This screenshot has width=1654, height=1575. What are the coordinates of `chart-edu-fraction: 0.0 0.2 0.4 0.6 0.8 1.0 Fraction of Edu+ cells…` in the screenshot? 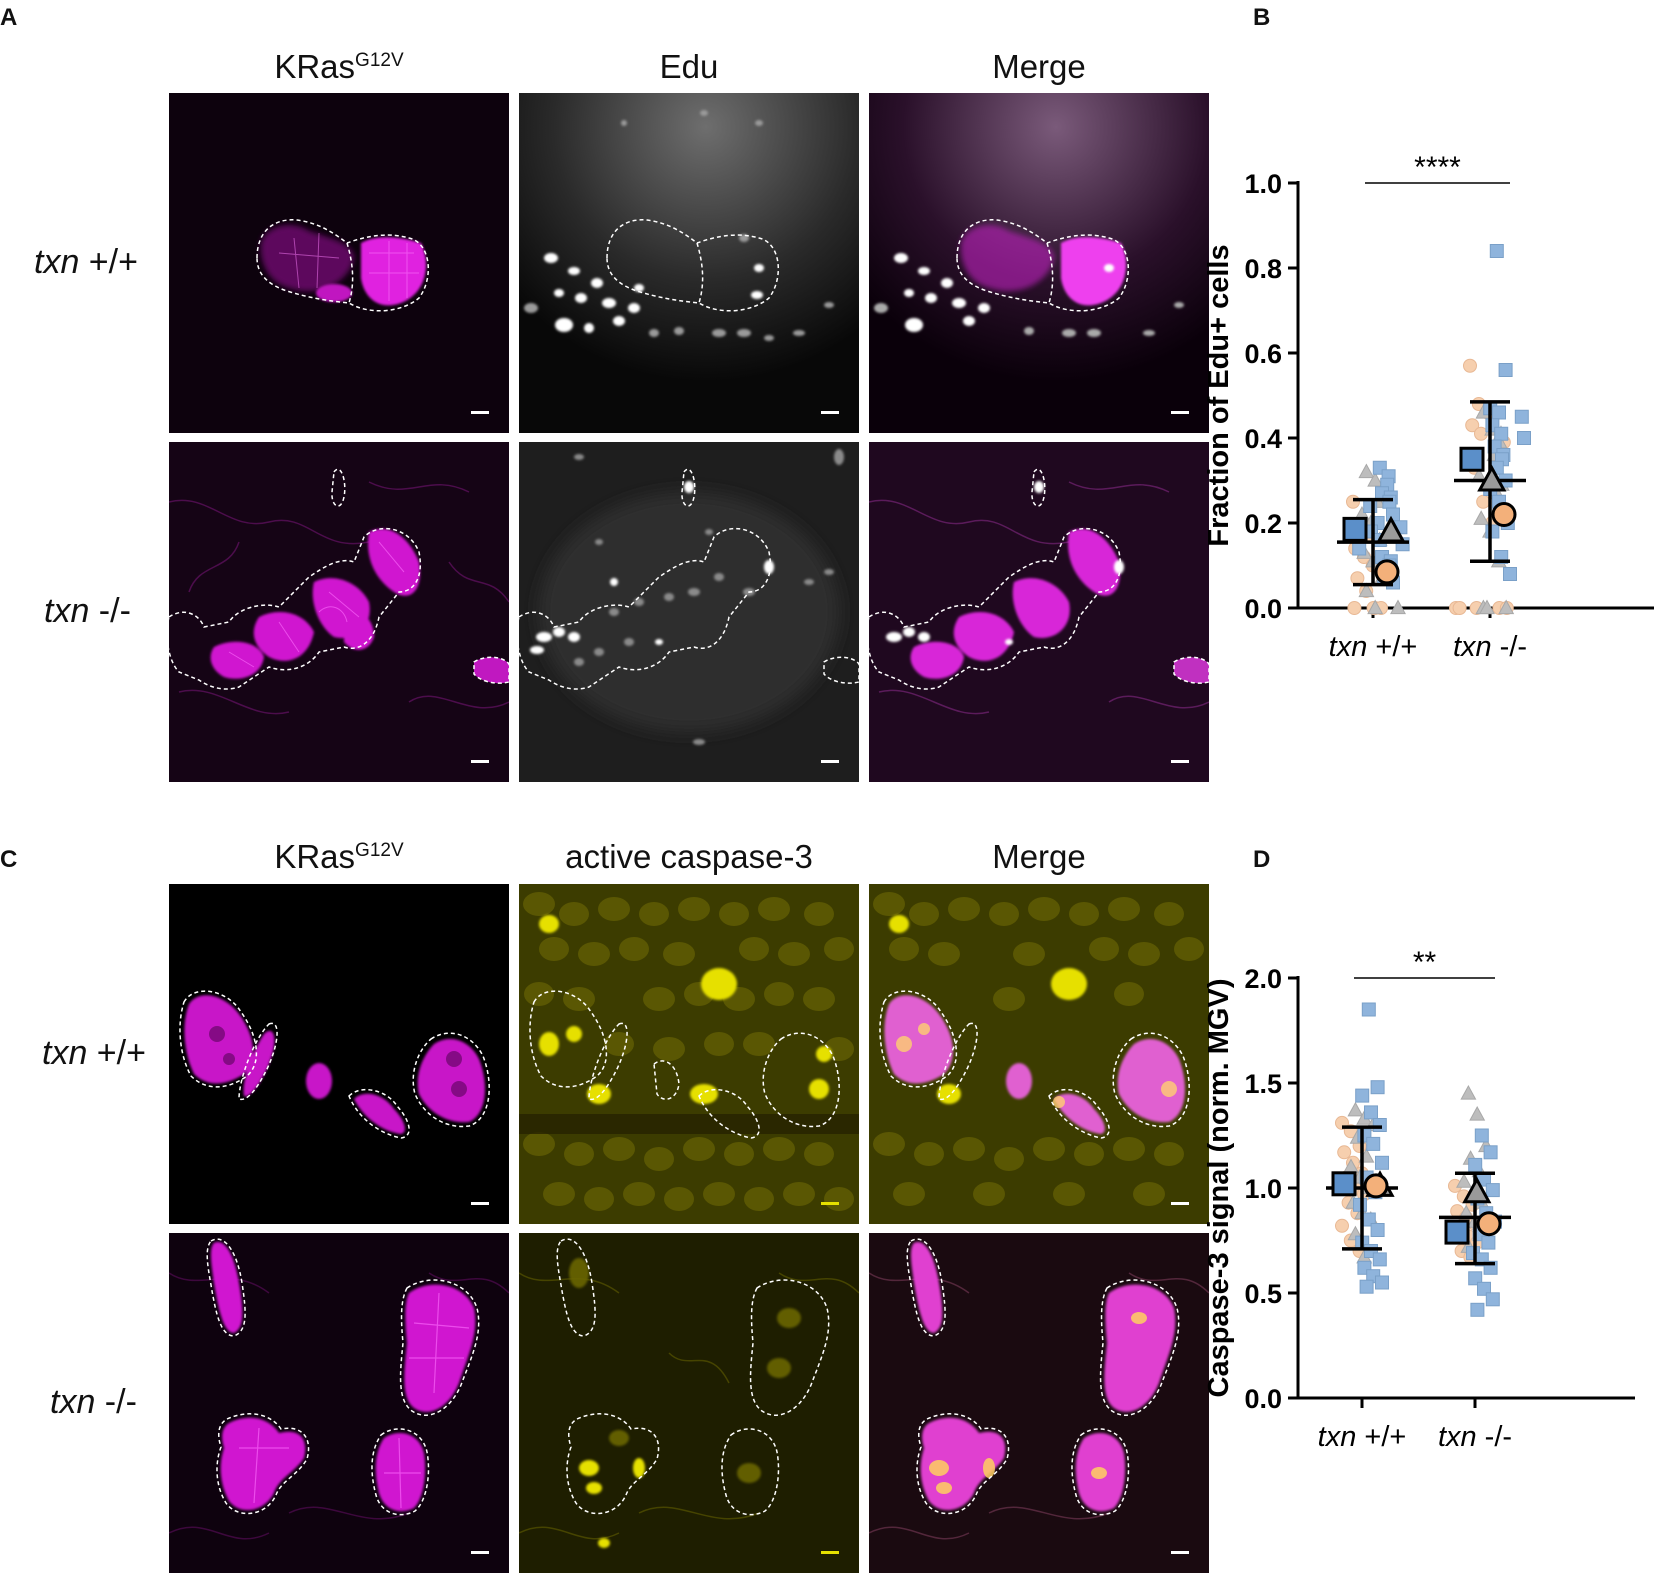 It's located at (1428, 410).